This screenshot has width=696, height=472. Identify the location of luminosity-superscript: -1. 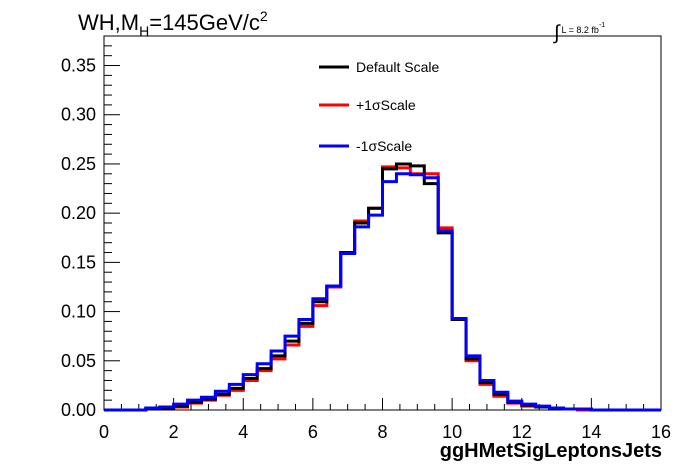
(602, 25).